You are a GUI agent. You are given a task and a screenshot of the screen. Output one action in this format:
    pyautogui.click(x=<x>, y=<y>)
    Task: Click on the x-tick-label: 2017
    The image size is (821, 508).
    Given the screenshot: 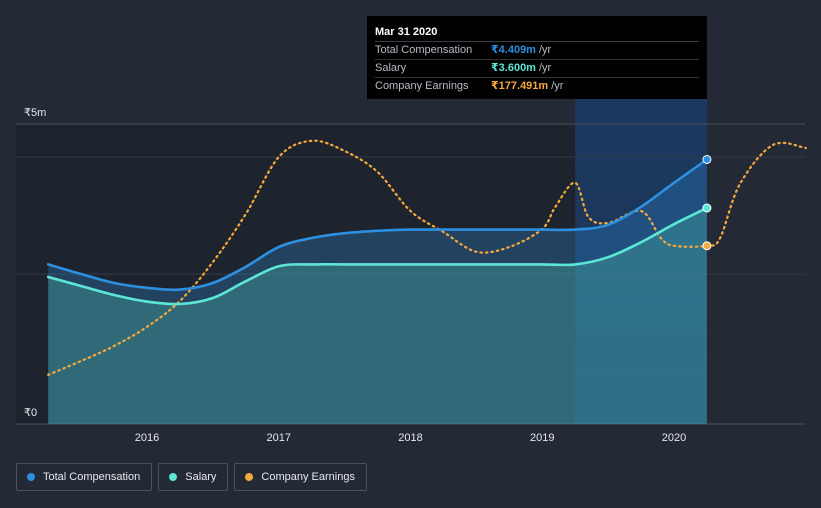 What is the action you would take?
    pyautogui.click(x=279, y=438)
    